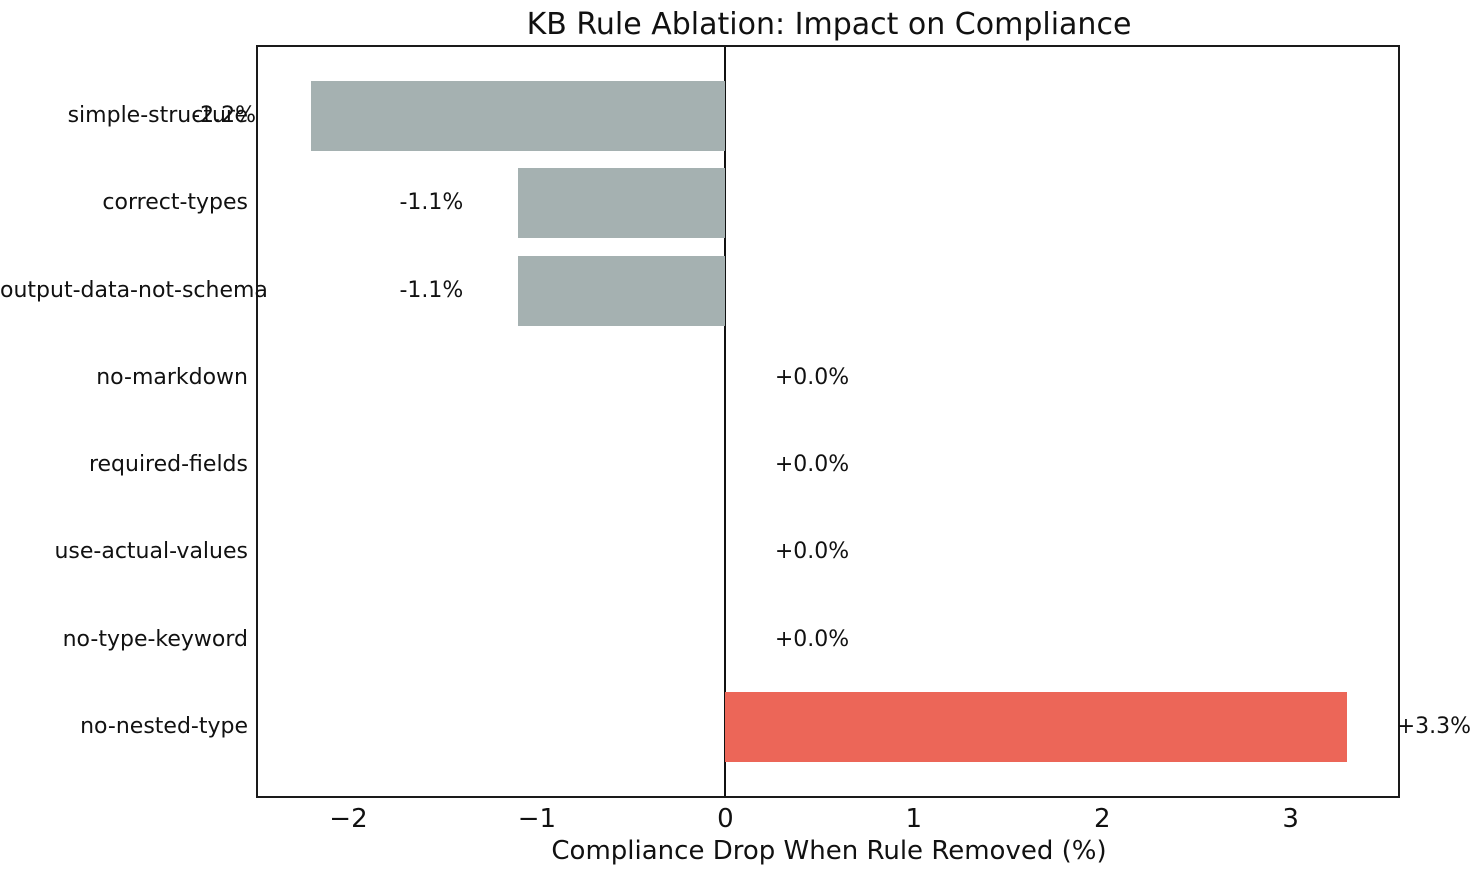 This screenshot has height=880, width=1479. I want to click on x-tick-label: −1, so click(537, 819).